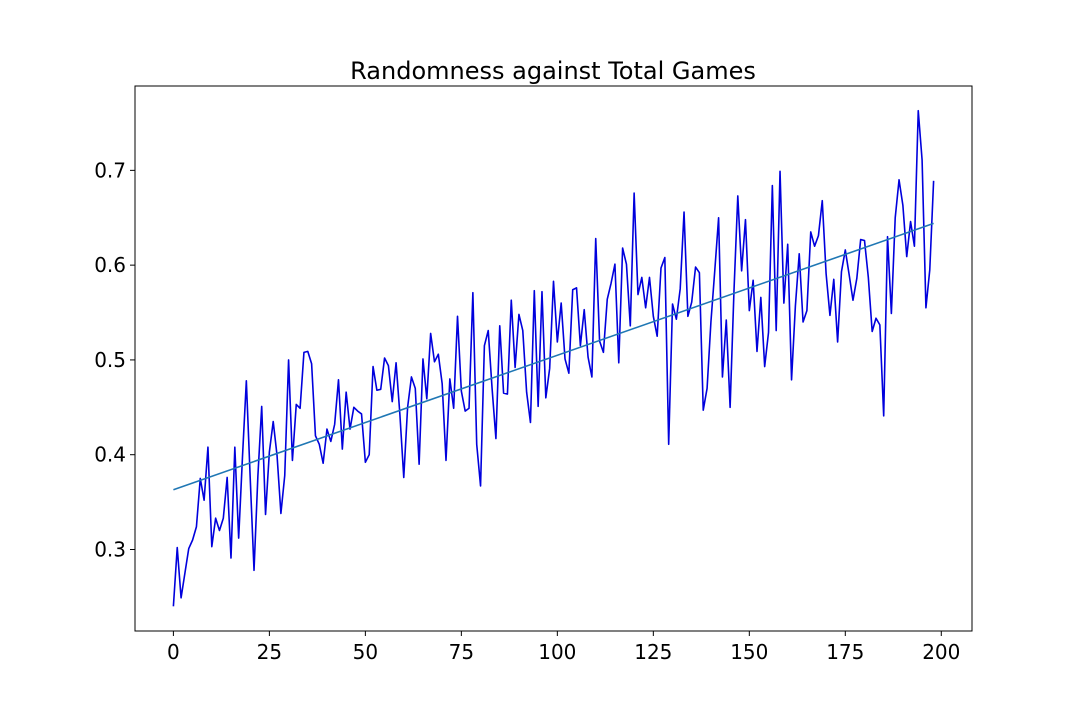 This screenshot has width=1080, height=720. Describe the element at coordinates (653, 652) in the screenshot. I see `x-tick-label: 125` at that location.